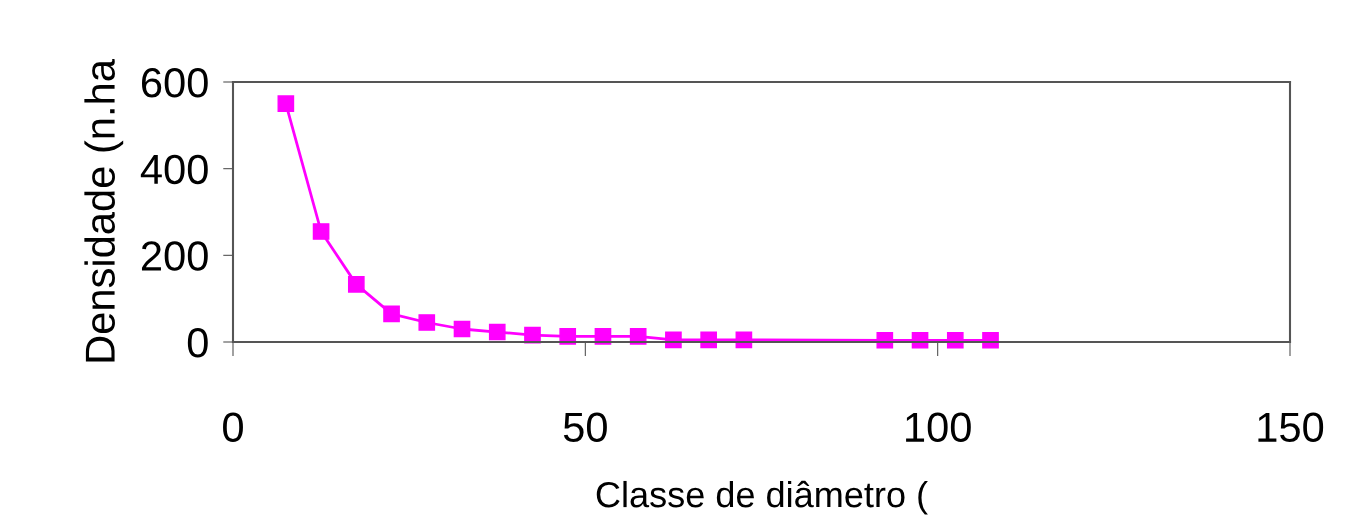 This screenshot has width=1352, height=531. I want to click on x-tick-label: 100, so click(938, 427).